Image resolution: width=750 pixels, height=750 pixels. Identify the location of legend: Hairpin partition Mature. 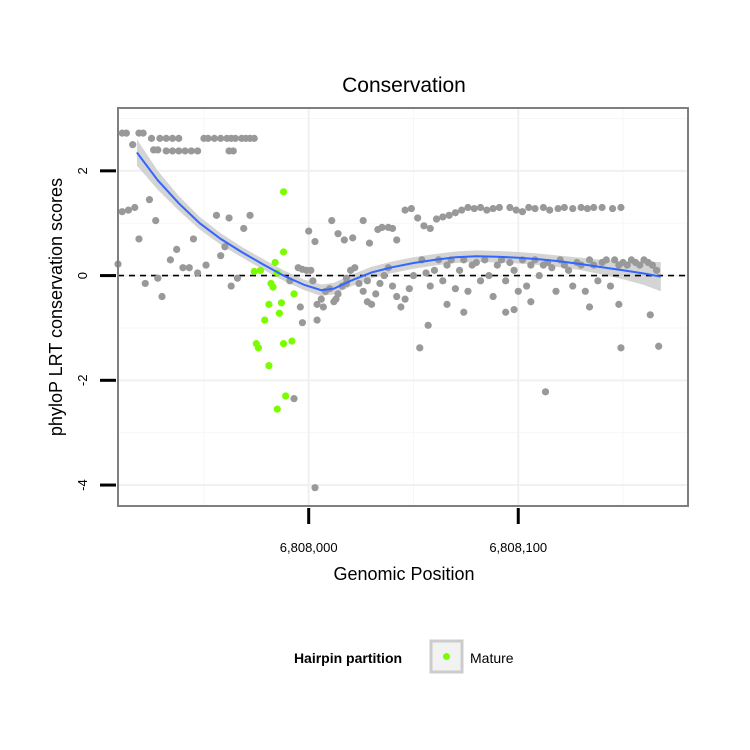
(404, 656).